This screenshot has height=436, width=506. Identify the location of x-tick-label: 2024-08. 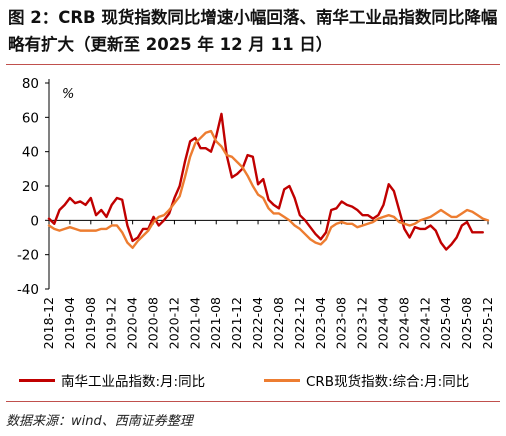
(403, 323).